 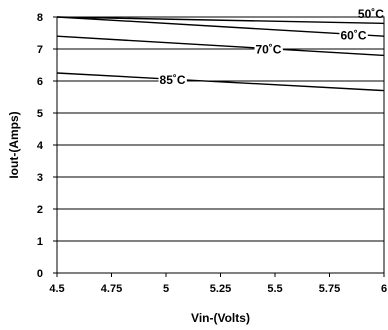 I want to click on x-tick-label: 5.25, so click(x=220, y=289).